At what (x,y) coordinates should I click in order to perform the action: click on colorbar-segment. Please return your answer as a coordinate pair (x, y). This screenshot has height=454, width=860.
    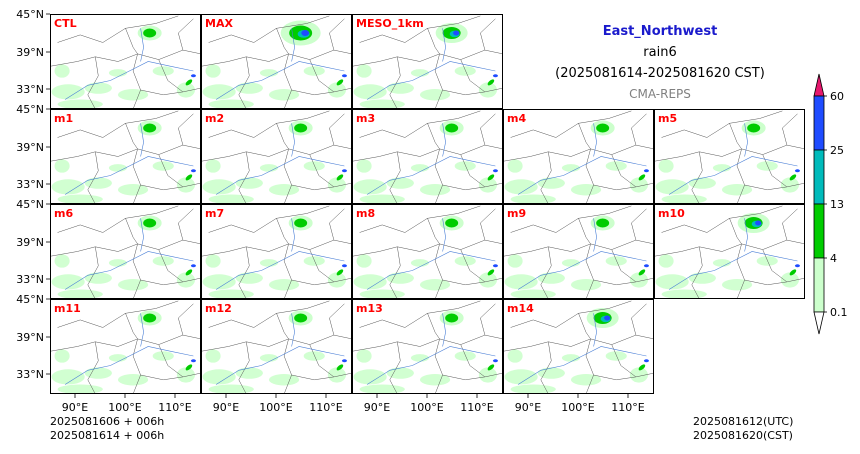
    Looking at the image, I should click on (819, 177).